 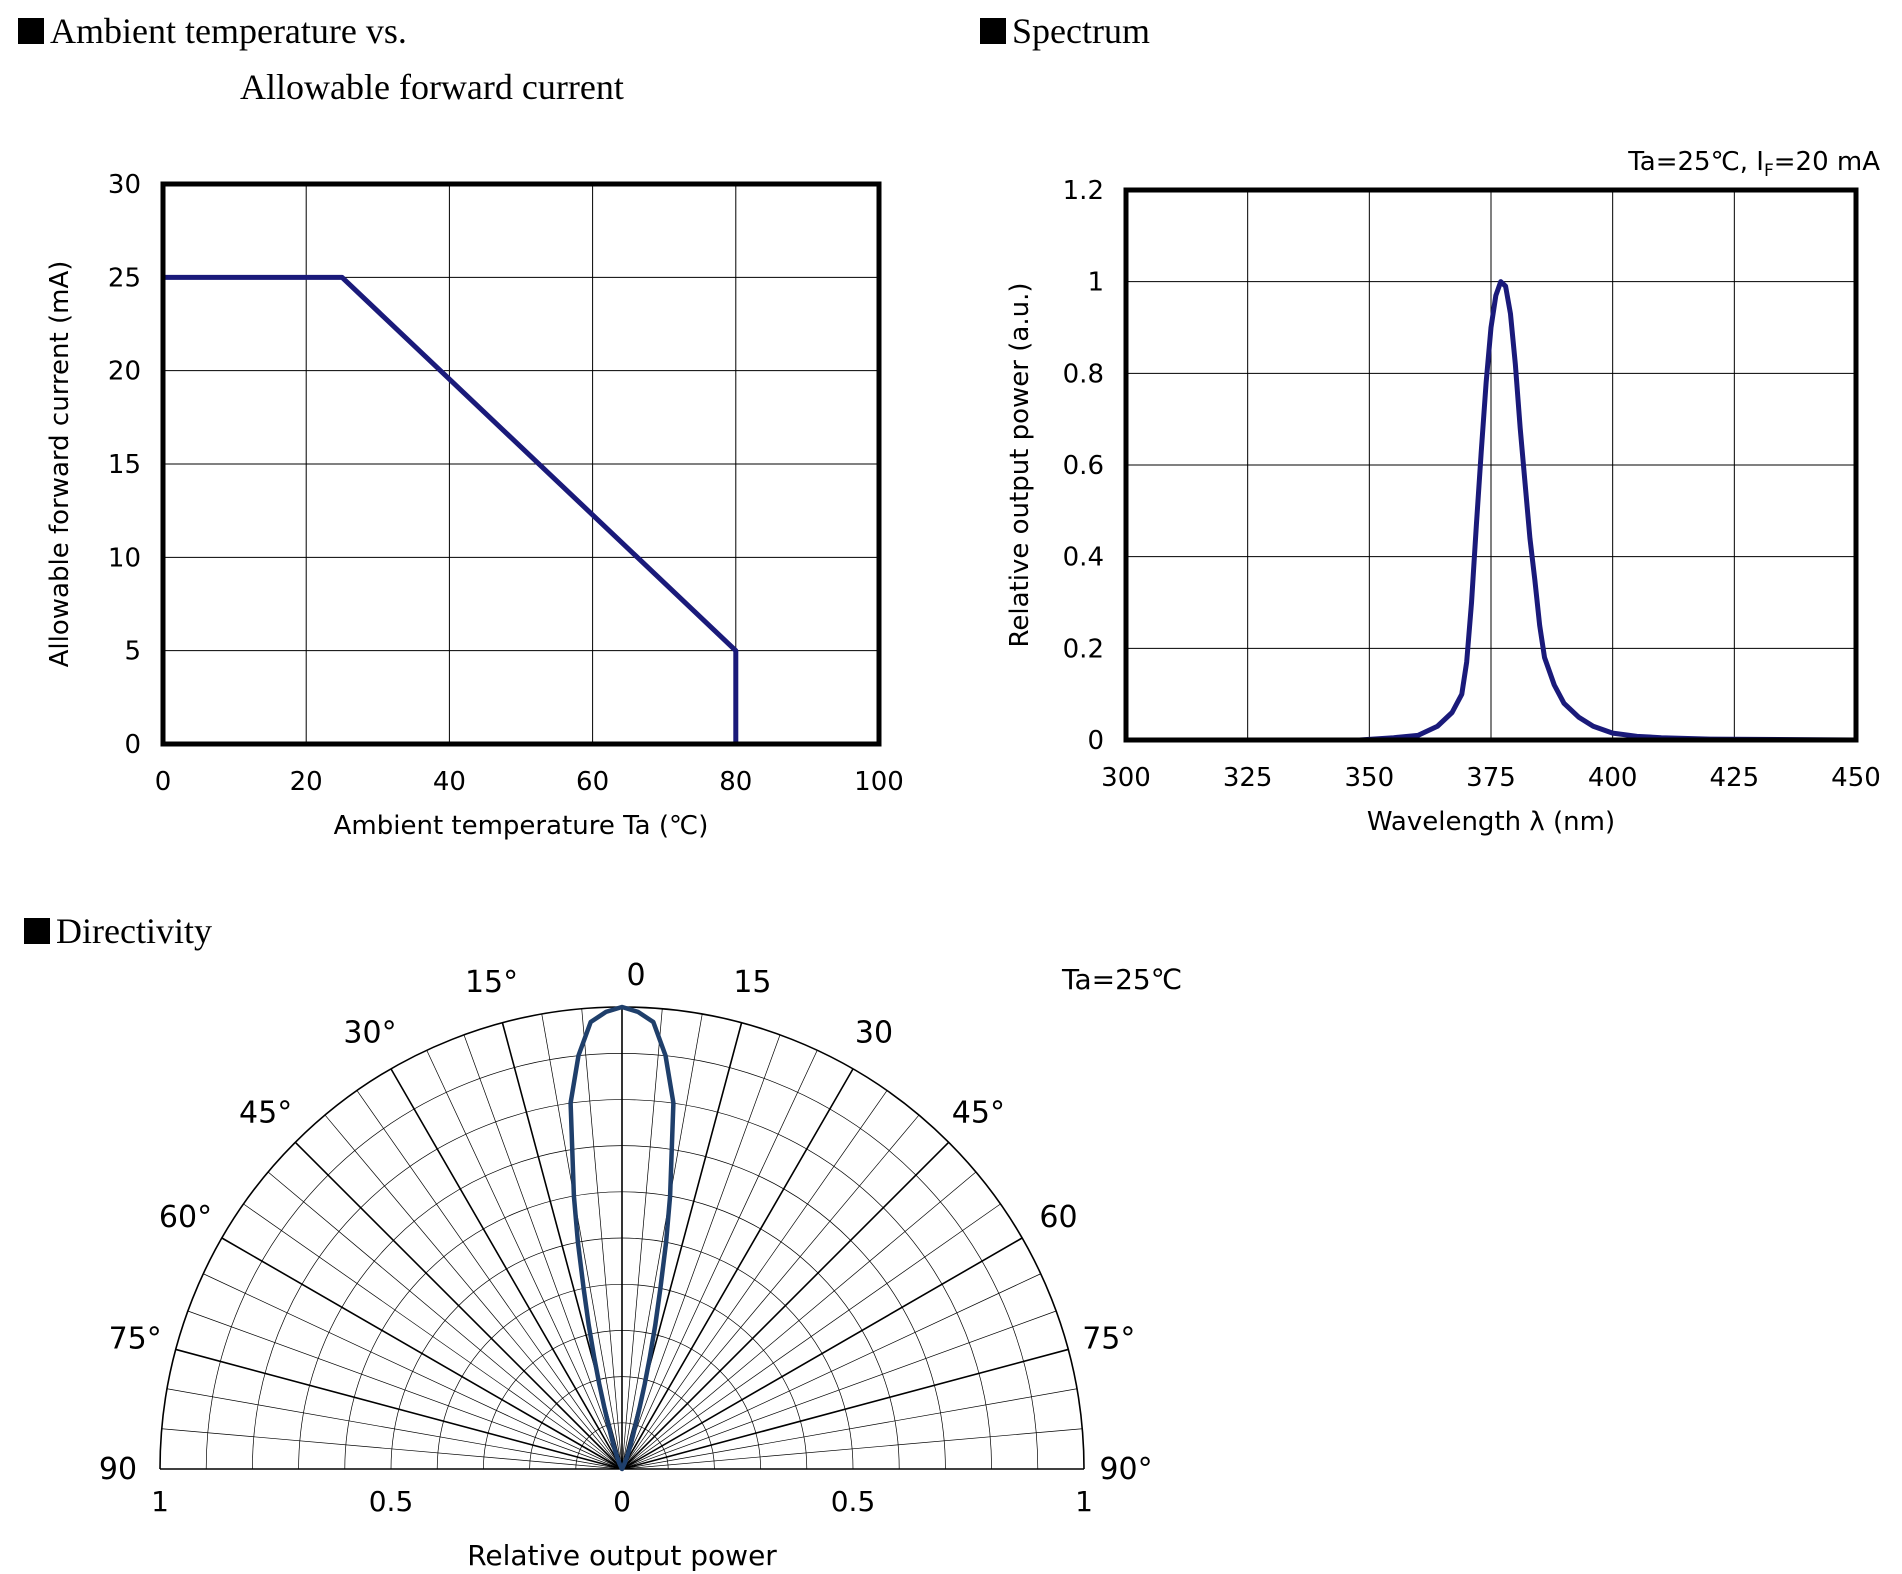 I want to click on x-tick-label: 400, so click(x=1613, y=778).